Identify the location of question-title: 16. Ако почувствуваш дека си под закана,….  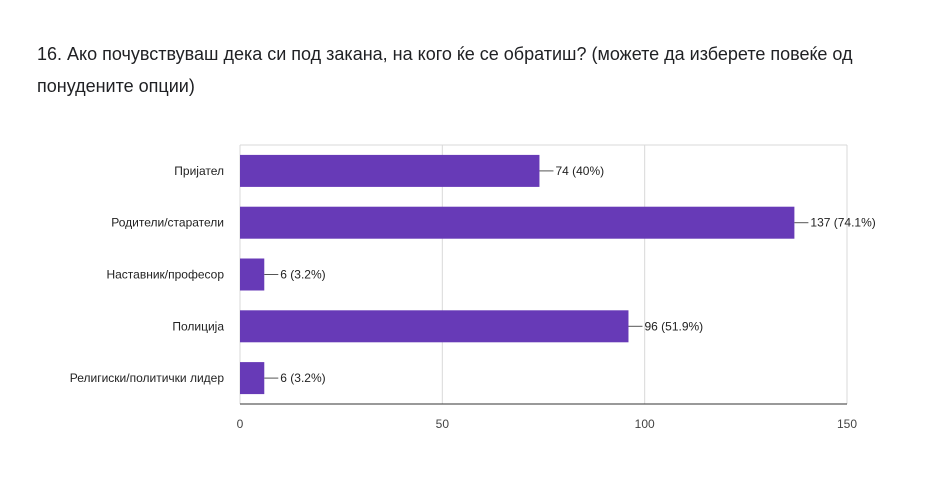
(445, 70).